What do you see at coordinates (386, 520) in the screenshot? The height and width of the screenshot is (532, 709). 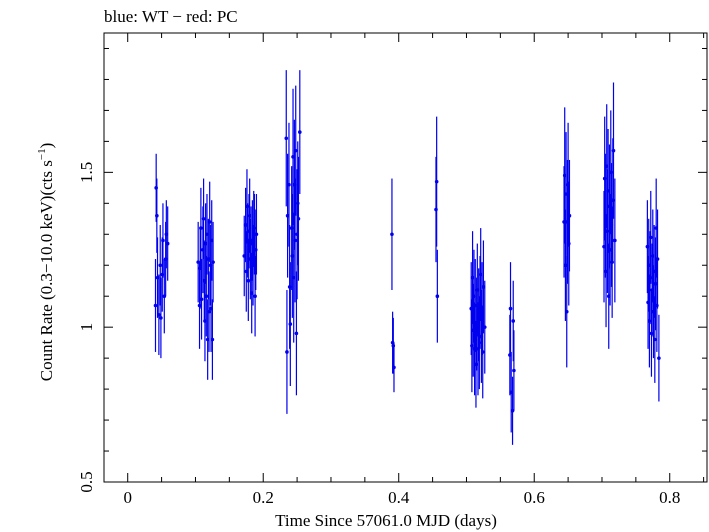 I see `x-axis-label: Time Since 57061.0 MJD (days)` at bounding box center [386, 520].